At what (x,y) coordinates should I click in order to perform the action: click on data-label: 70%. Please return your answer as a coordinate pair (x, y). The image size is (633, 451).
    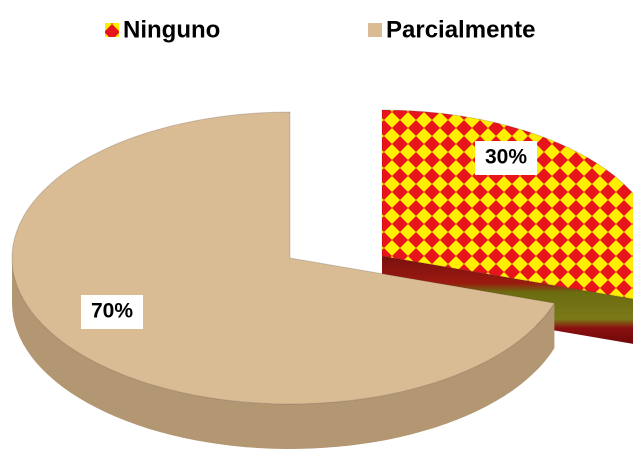
    Looking at the image, I should click on (112, 311).